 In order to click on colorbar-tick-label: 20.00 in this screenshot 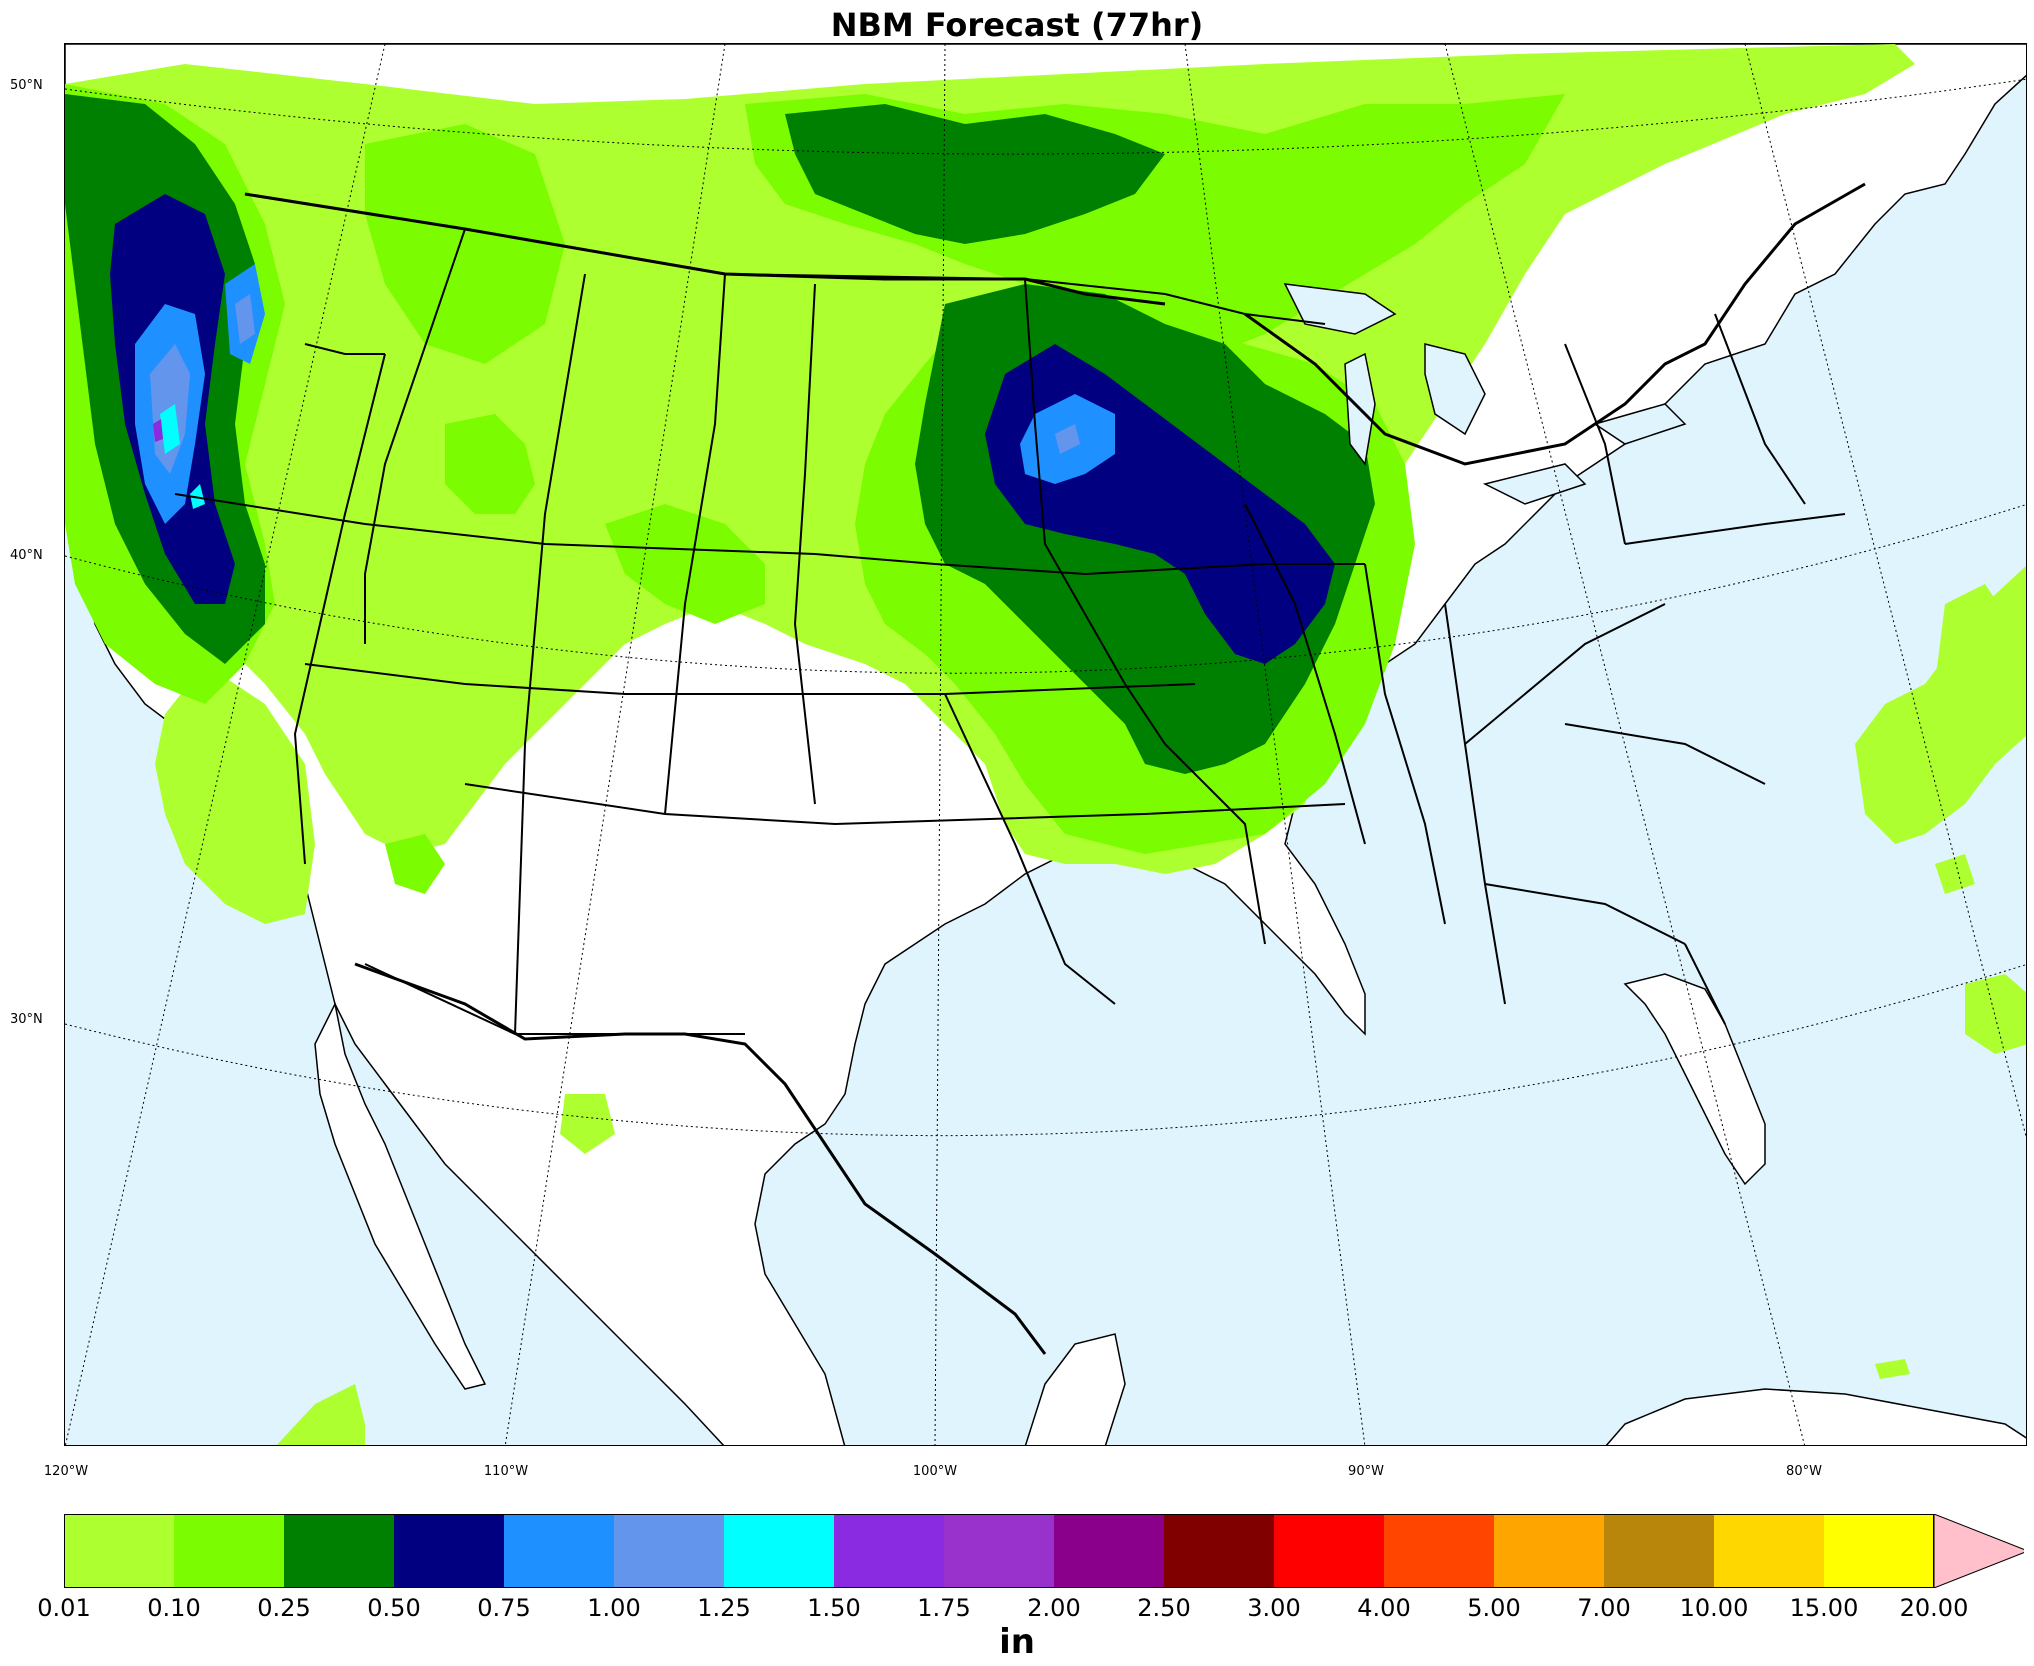, I will do `click(1934, 1608)`.